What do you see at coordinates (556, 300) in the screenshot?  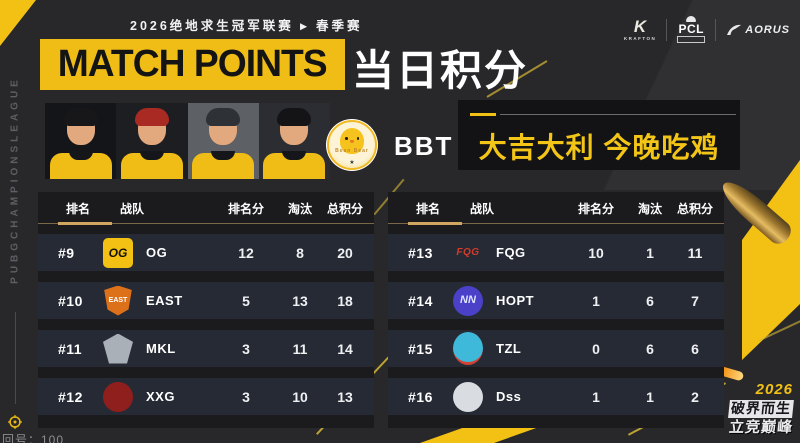 I see `table-row: #14 NN HOPT 1 6 7` at bounding box center [556, 300].